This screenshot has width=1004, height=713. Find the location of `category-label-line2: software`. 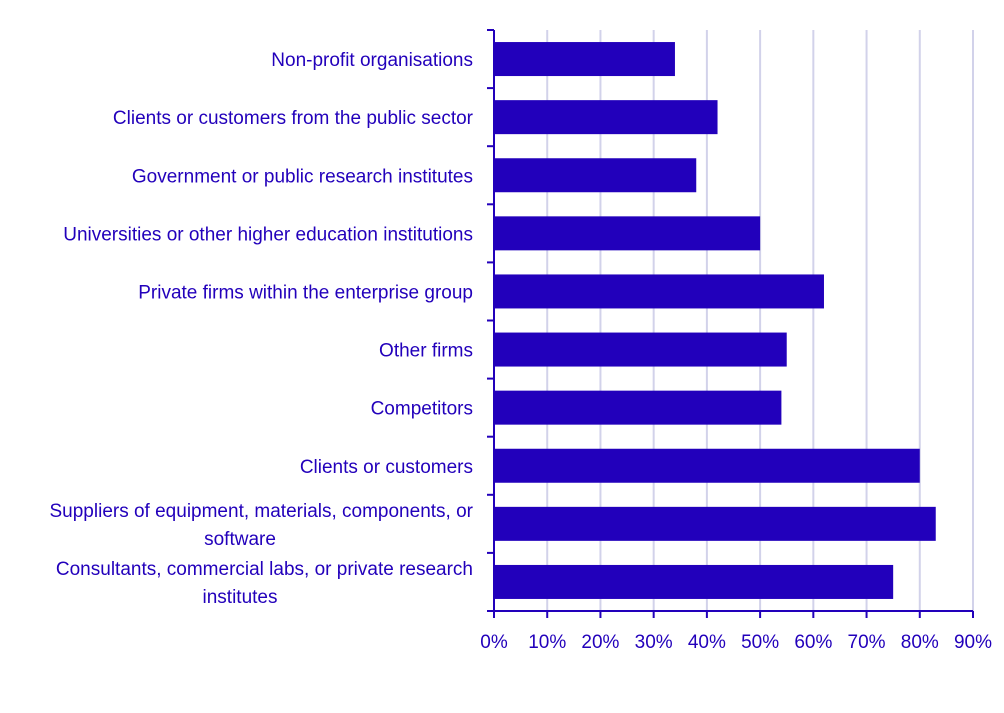

category-label-line2: software is located at coordinates (240, 539).